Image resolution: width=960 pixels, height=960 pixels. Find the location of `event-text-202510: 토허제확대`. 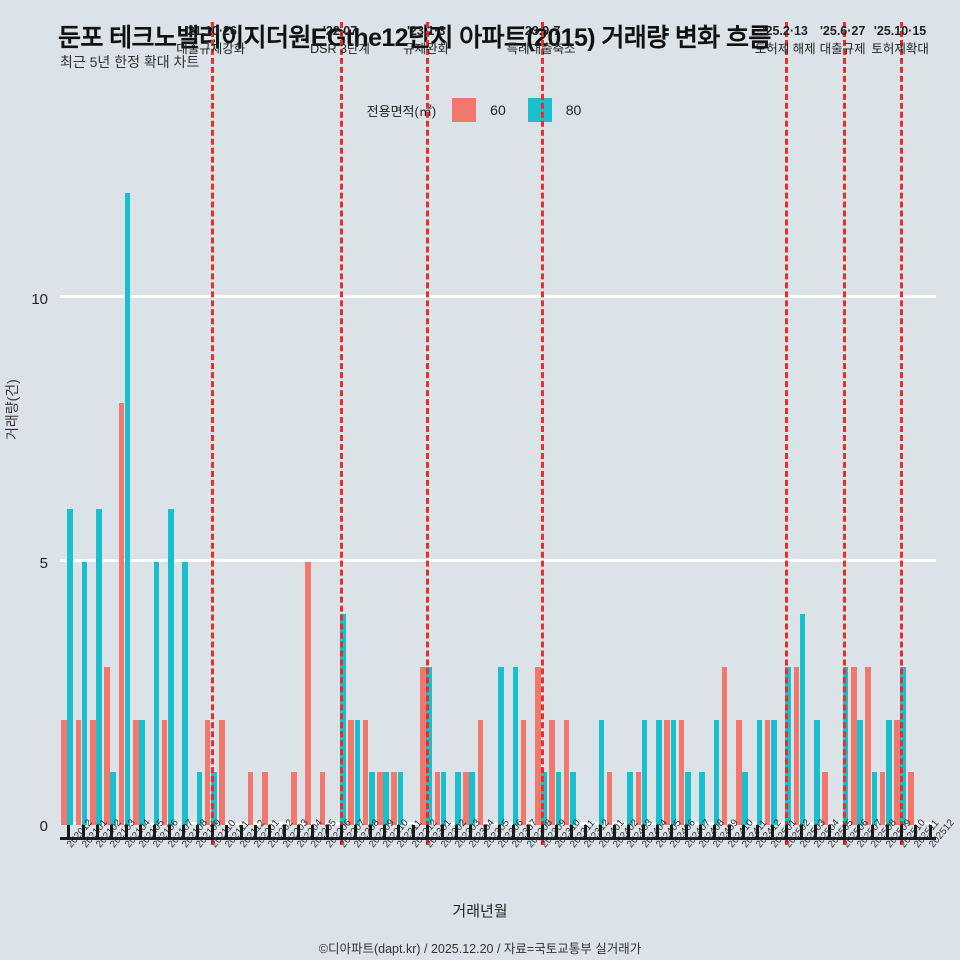

event-text-202510: 토허제확대 is located at coordinates (900, 49).